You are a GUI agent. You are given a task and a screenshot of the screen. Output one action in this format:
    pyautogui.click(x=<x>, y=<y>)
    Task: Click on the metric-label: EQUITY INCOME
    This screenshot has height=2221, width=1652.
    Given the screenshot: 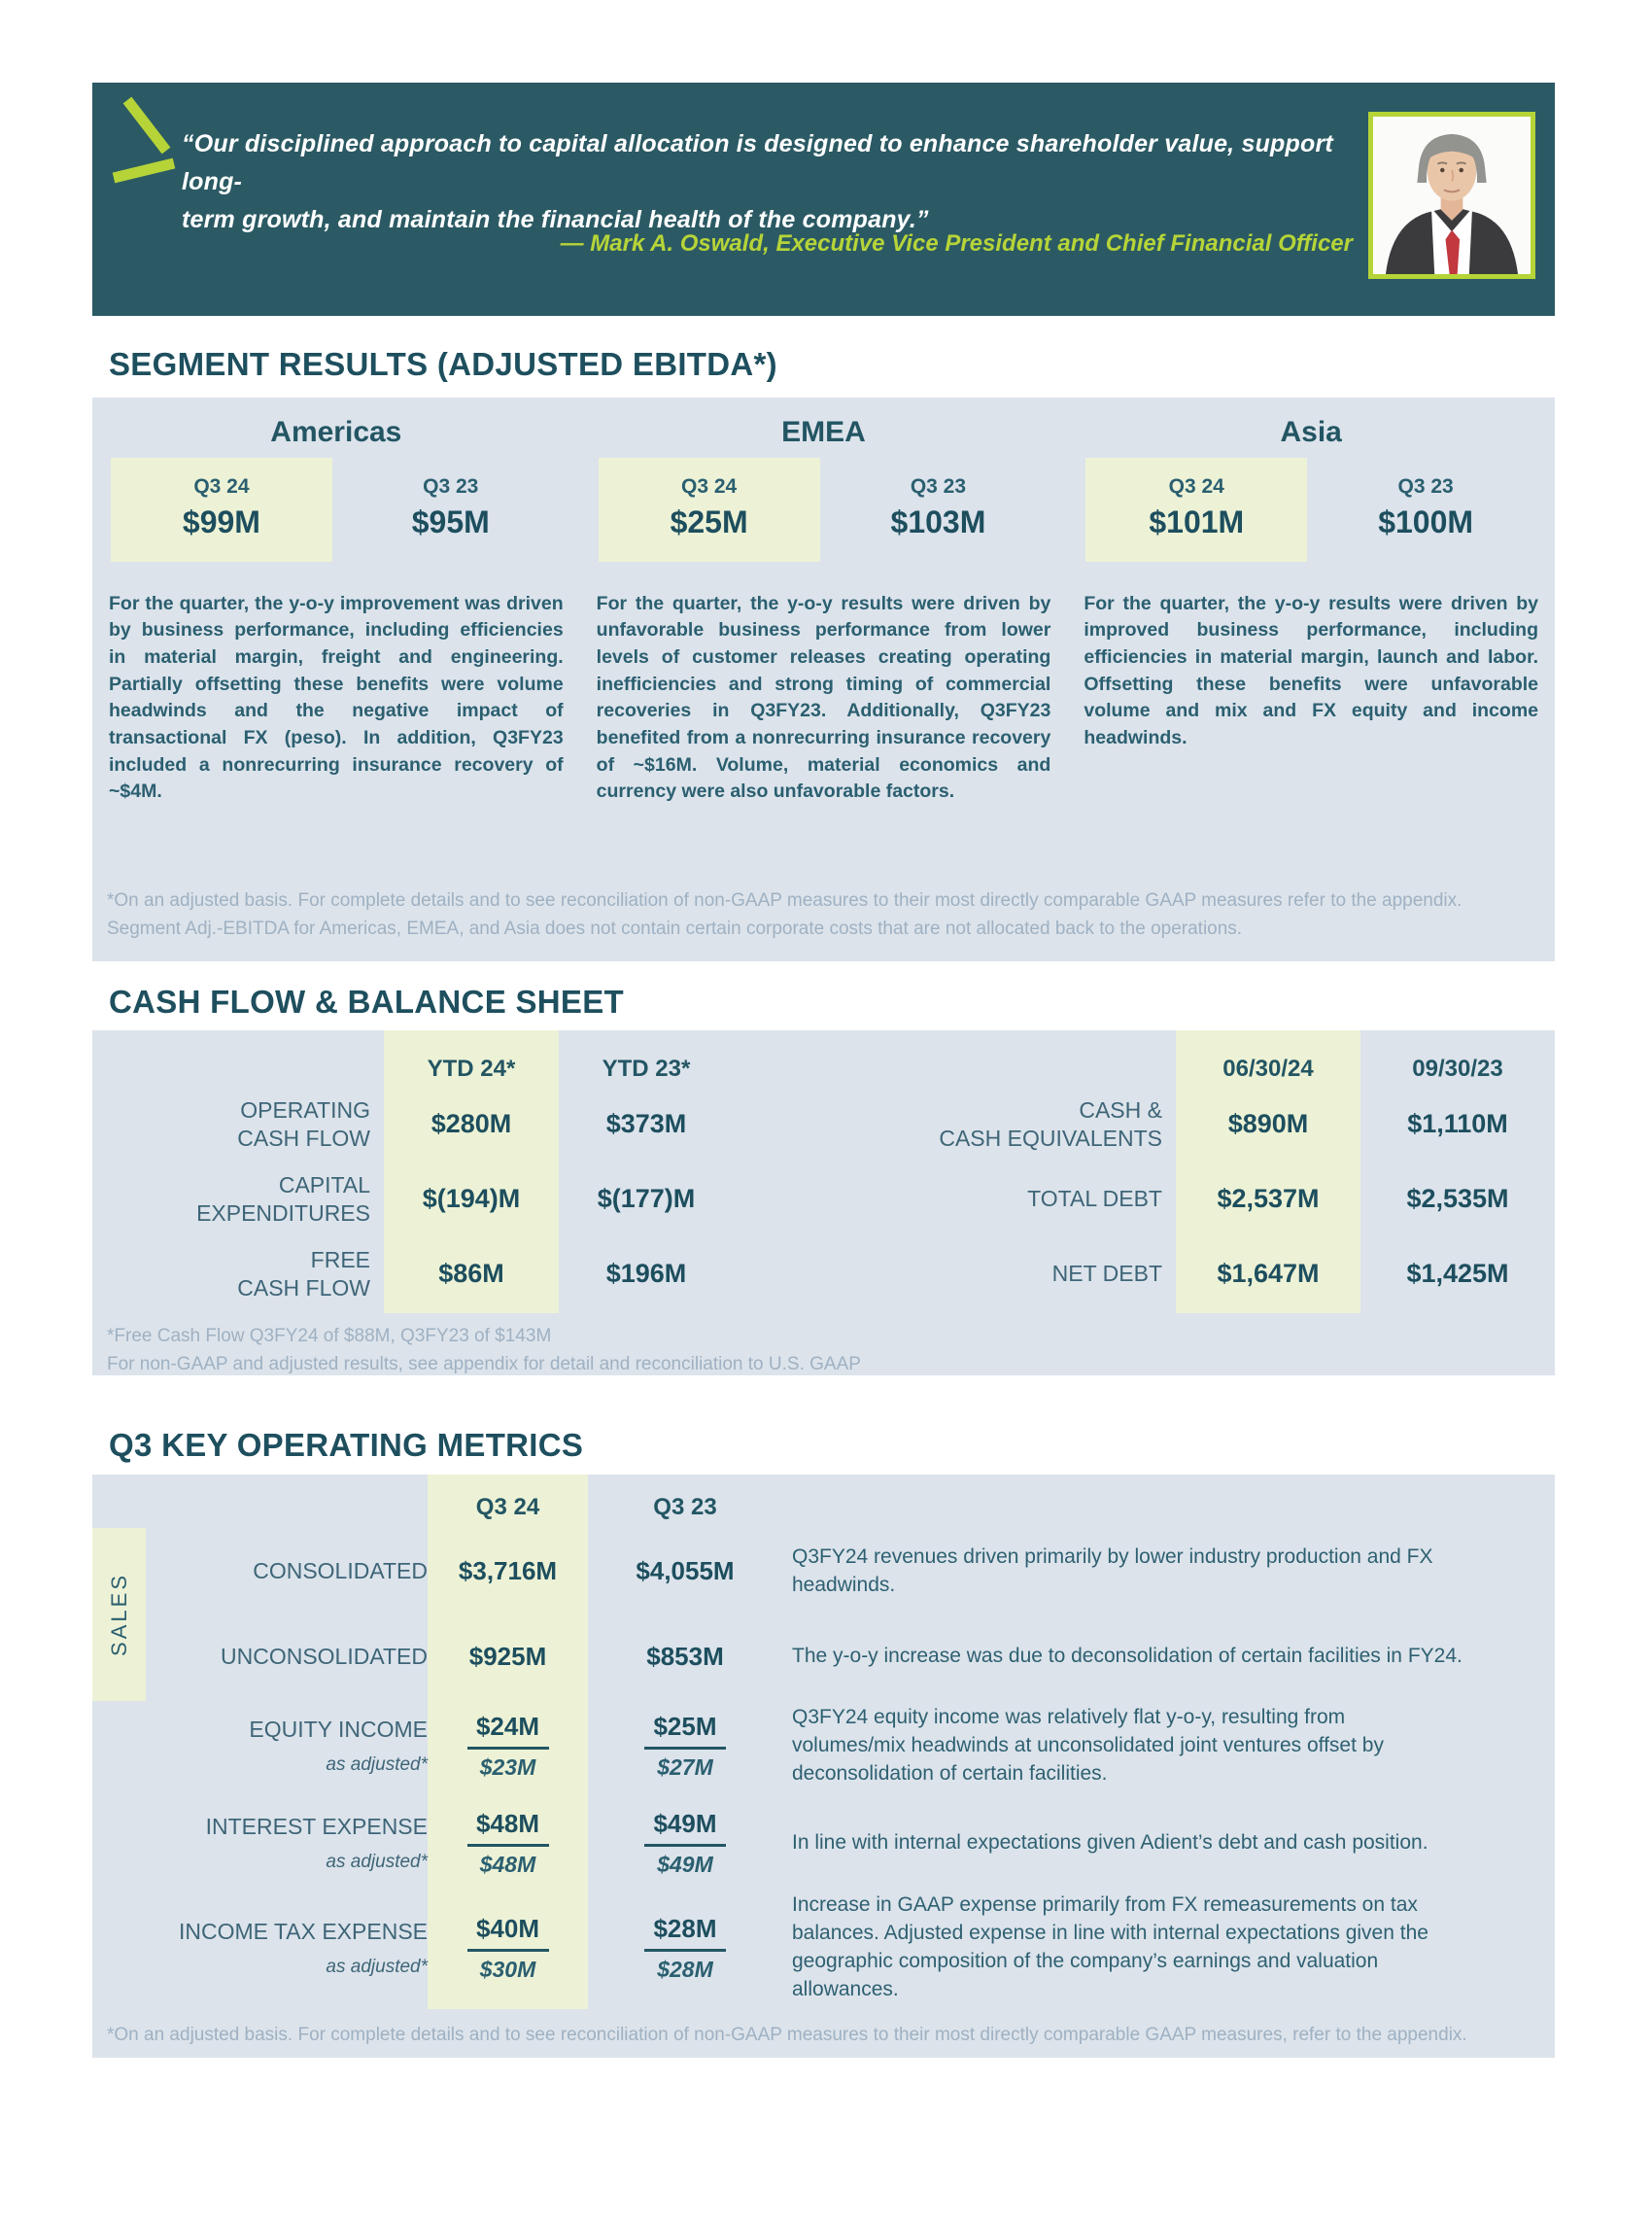 What is the action you would take?
    pyautogui.click(x=339, y=1730)
    